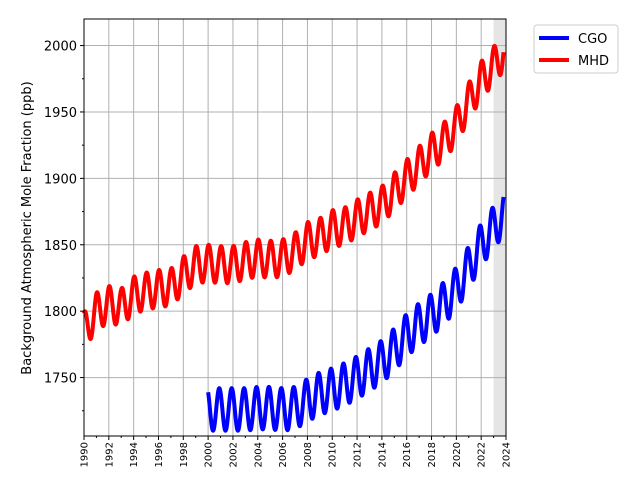  I want to click on y-tick-label: 2000, so click(60, 47).